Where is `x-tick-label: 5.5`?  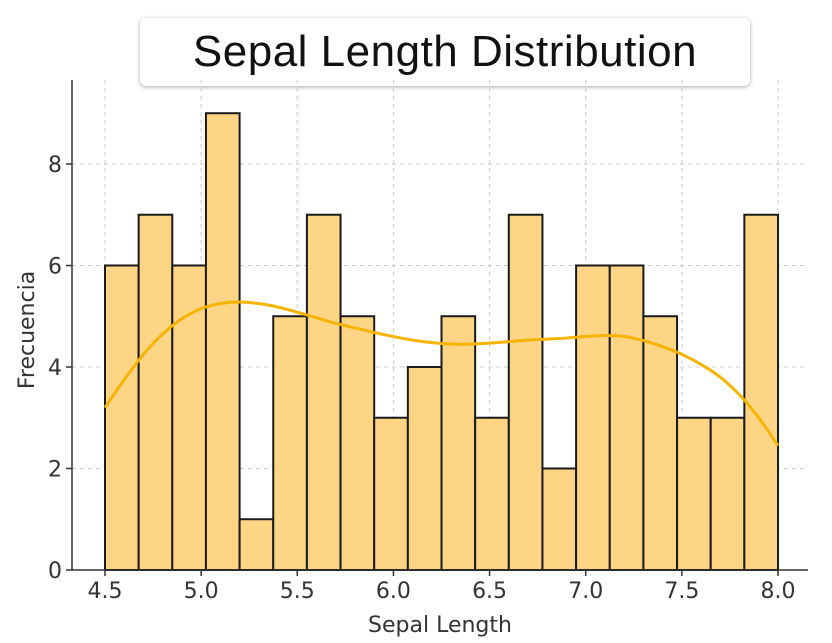 x-tick-label: 5.5 is located at coordinates (297, 591).